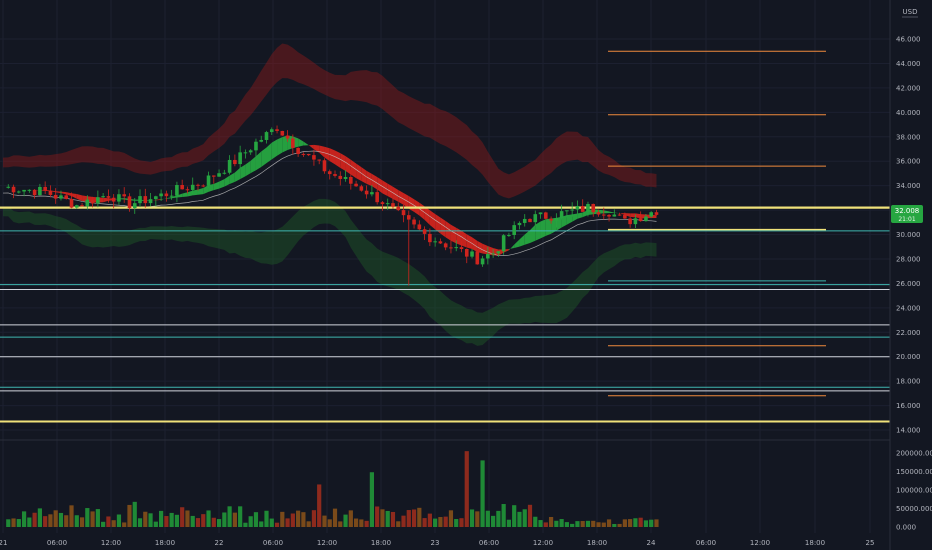  What do you see at coordinates (760, 543) in the screenshot?
I see `time-tick-label: 12:00` at bounding box center [760, 543].